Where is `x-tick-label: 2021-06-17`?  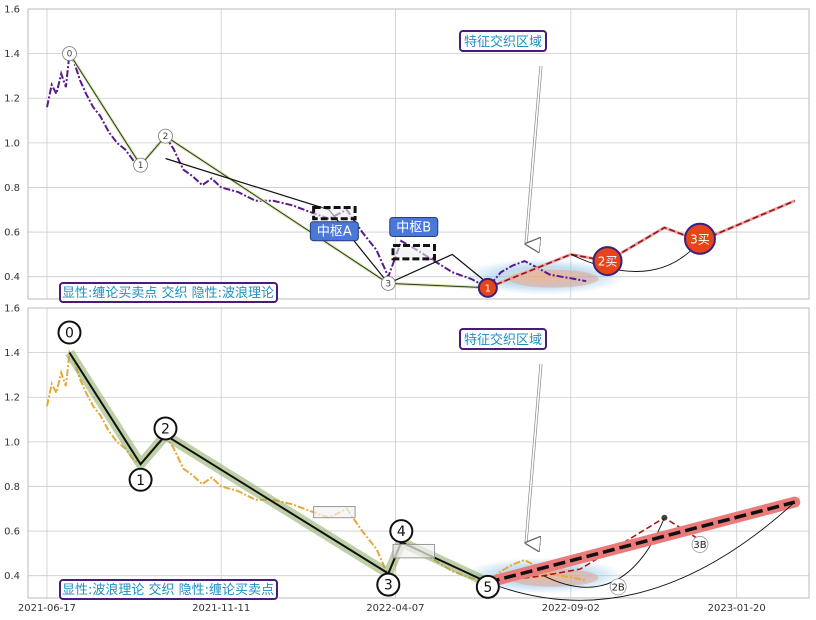
x-tick-label: 2021-06-17 is located at coordinates (47, 608).